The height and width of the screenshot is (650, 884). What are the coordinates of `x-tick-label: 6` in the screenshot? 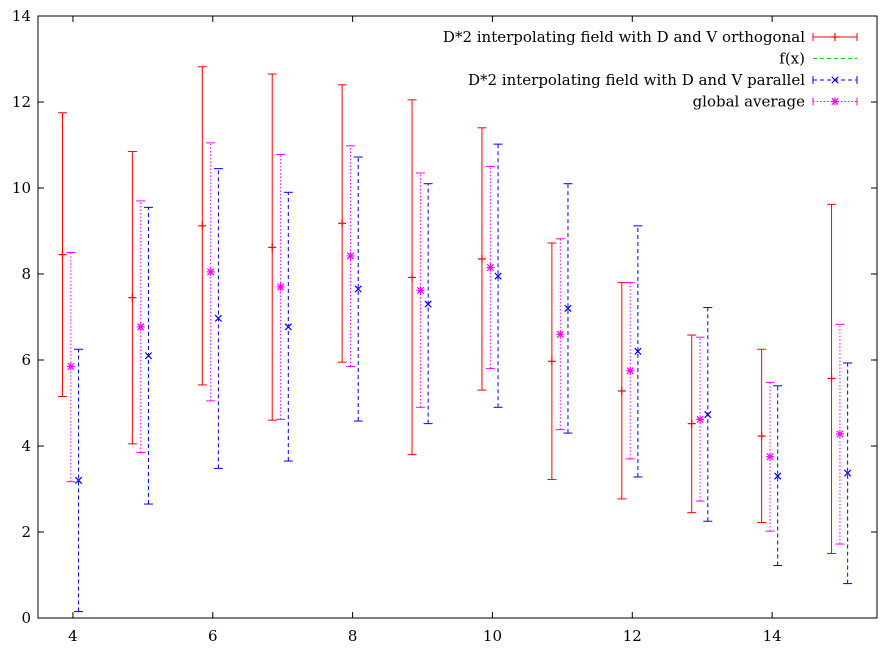 It's located at (213, 636).